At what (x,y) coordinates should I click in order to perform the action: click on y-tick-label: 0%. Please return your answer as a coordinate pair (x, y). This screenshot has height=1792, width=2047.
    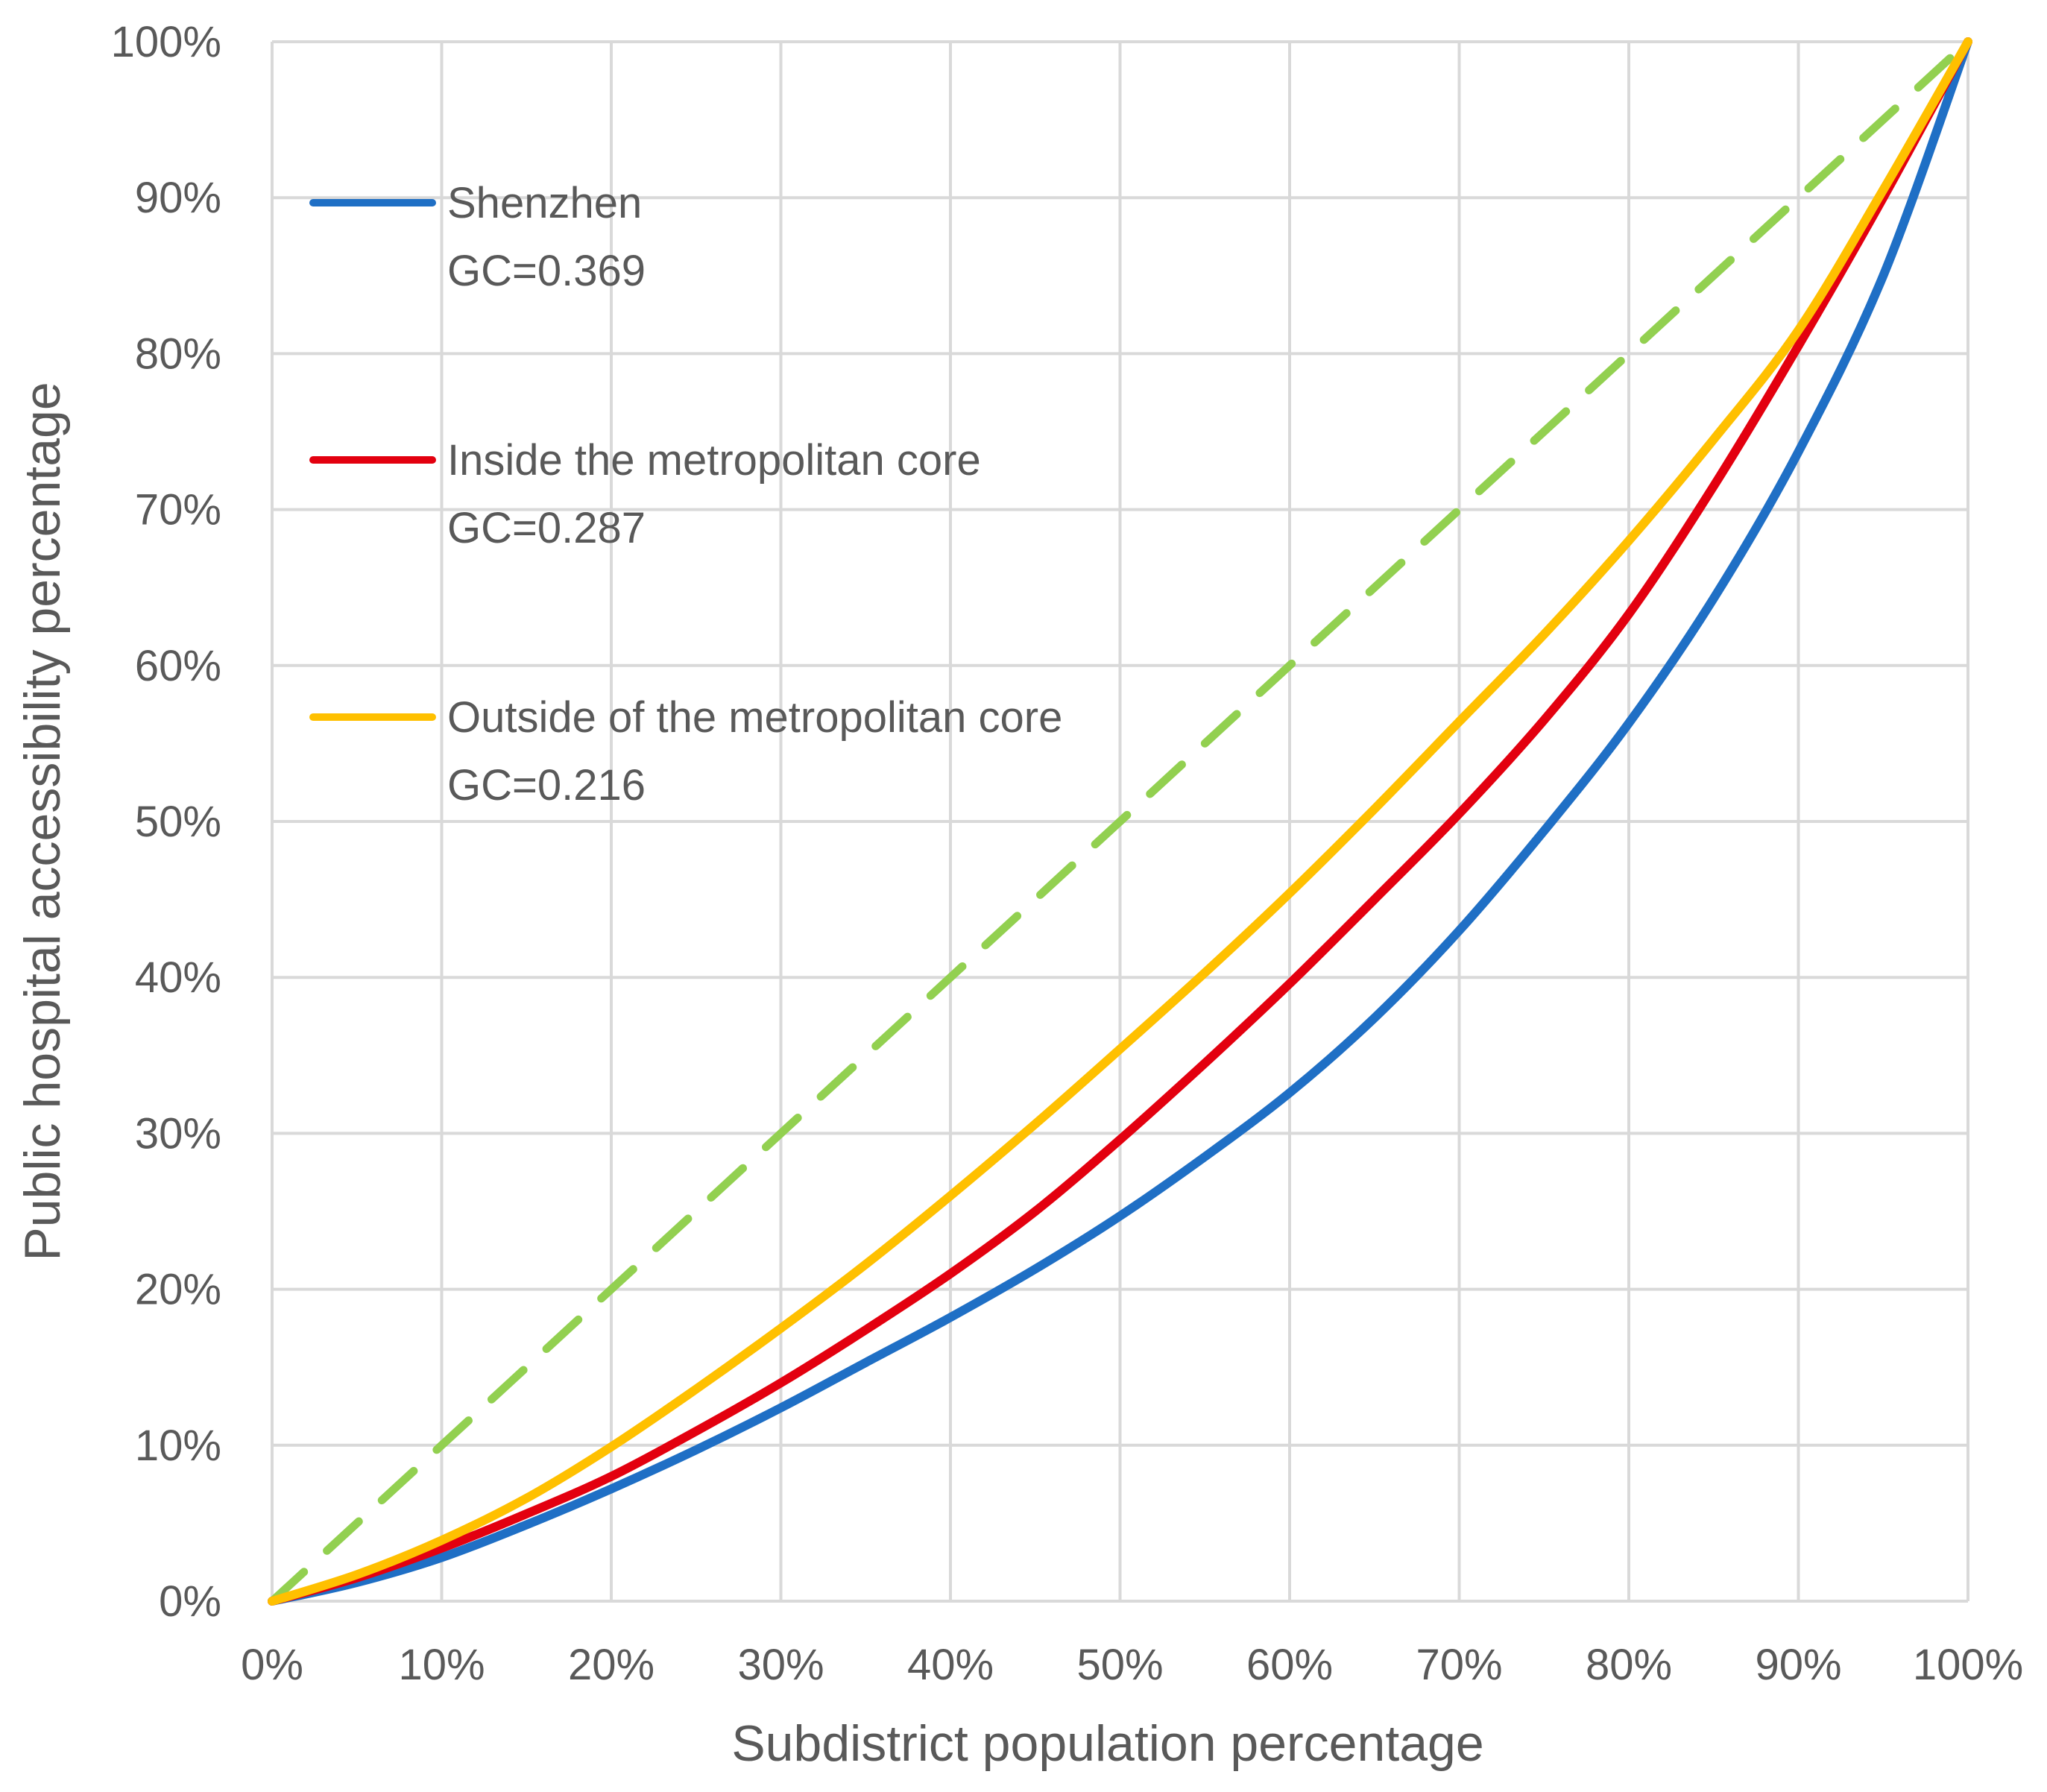
    Looking at the image, I should click on (190, 1601).